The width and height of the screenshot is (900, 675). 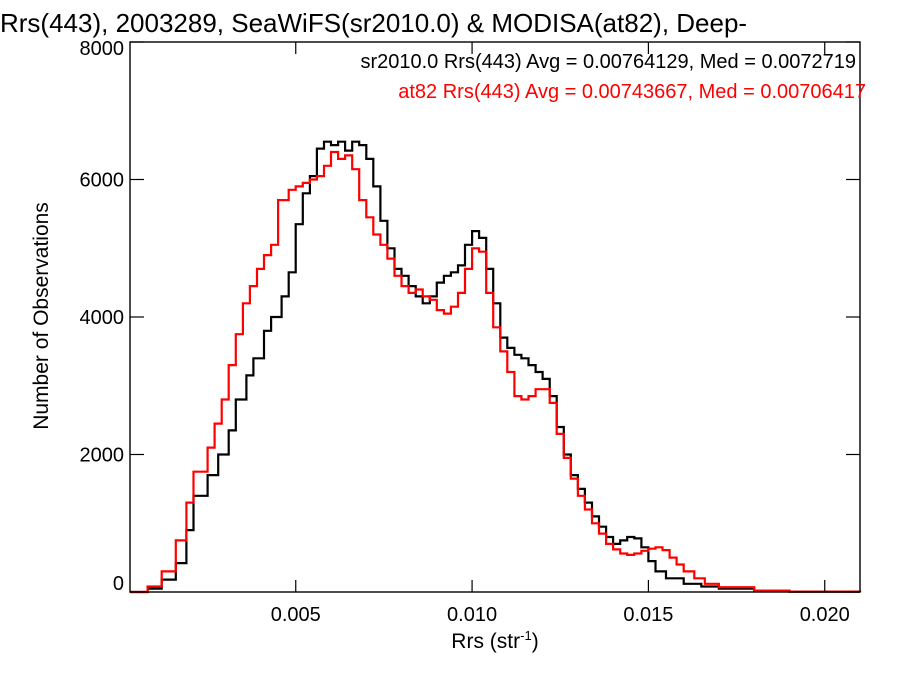 What do you see at coordinates (296, 615) in the screenshot?
I see `x-tick-label: 0.005` at bounding box center [296, 615].